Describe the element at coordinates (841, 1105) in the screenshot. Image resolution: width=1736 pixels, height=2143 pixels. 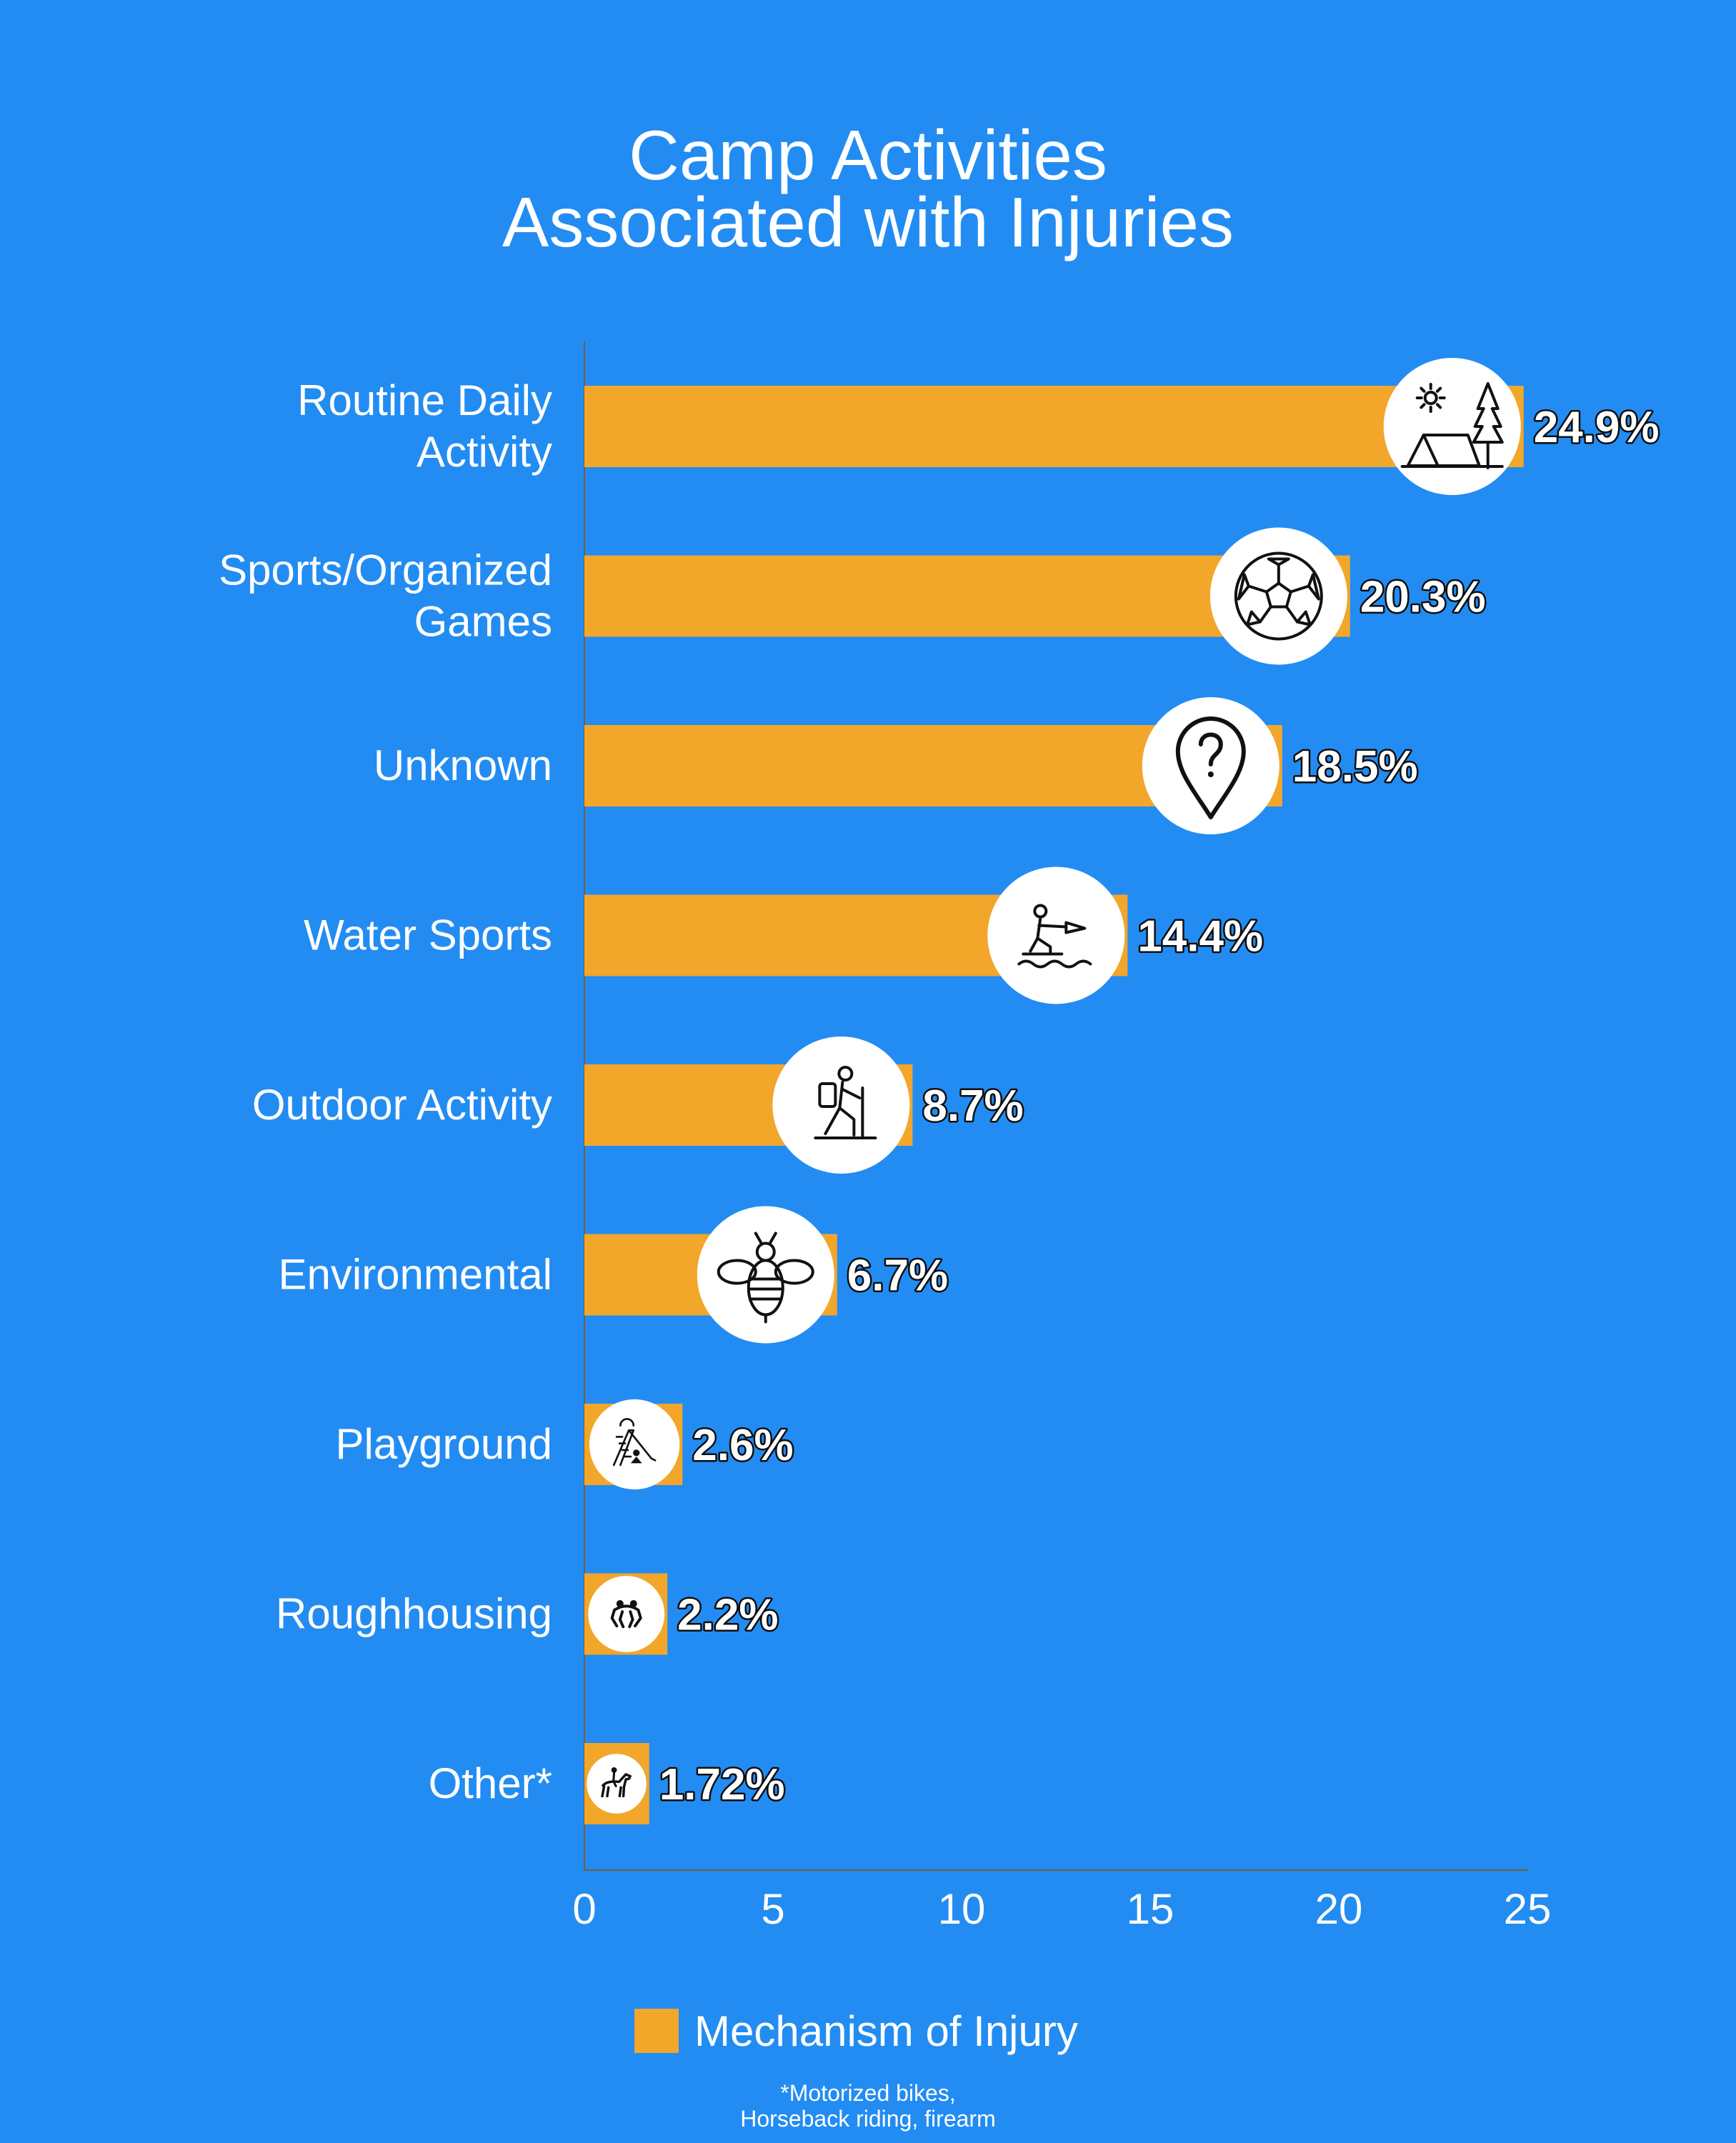
I see `hiker-icon` at that location.